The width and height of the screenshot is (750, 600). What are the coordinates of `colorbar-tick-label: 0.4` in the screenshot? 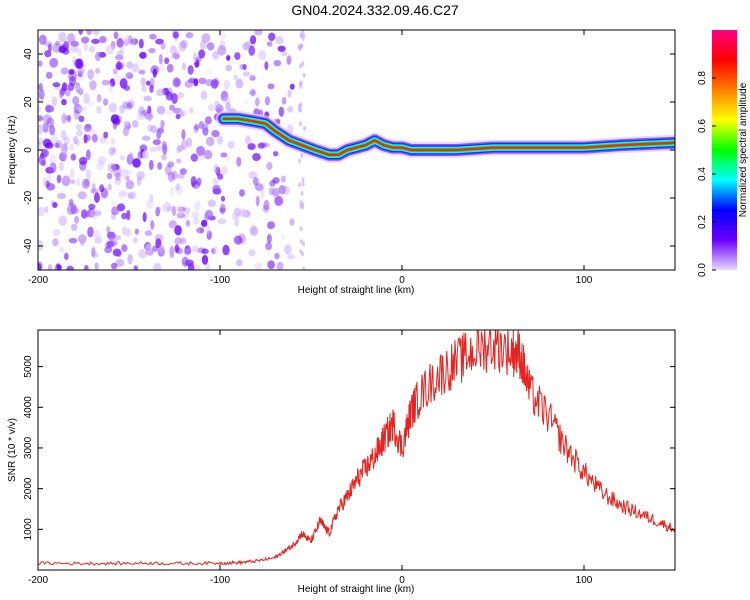 It's located at (702, 174).